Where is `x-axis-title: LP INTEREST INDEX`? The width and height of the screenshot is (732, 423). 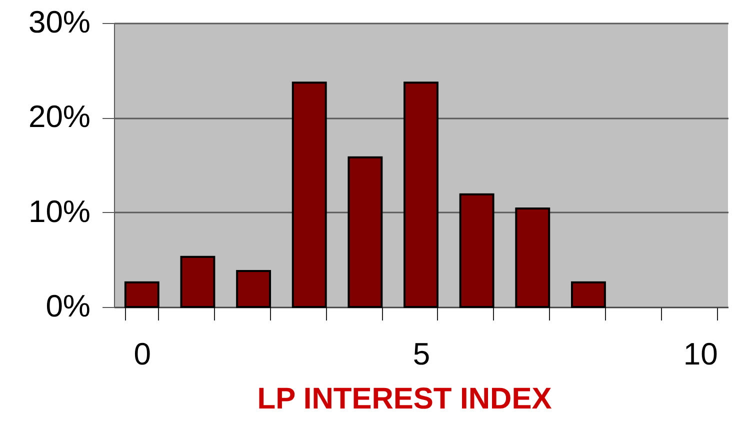
x-axis-title: LP INTEREST INDEX is located at coordinates (404, 399).